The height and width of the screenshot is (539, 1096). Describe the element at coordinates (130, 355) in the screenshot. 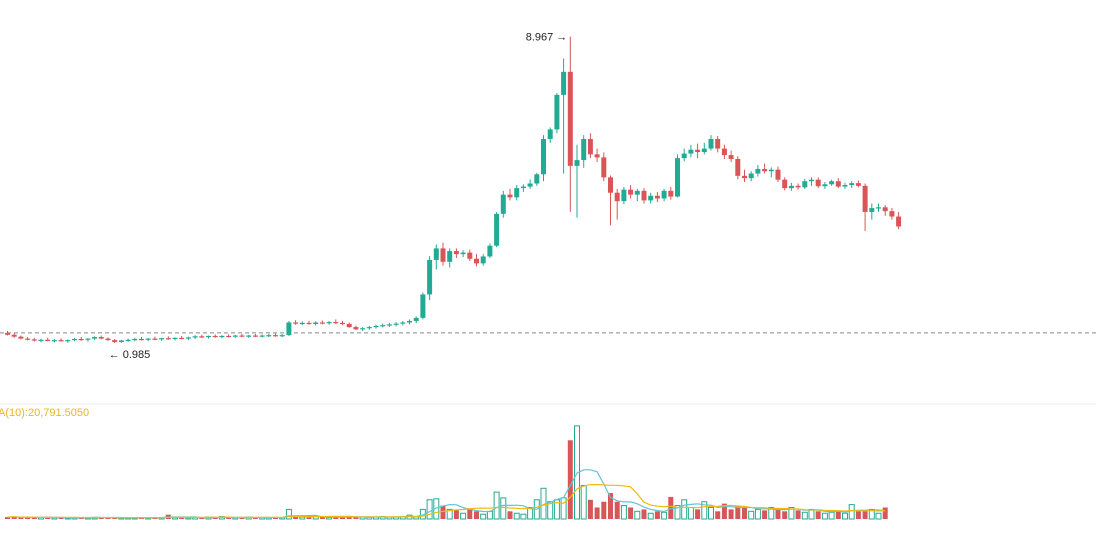

I see `min-price-marker: ← 0.985` at that location.